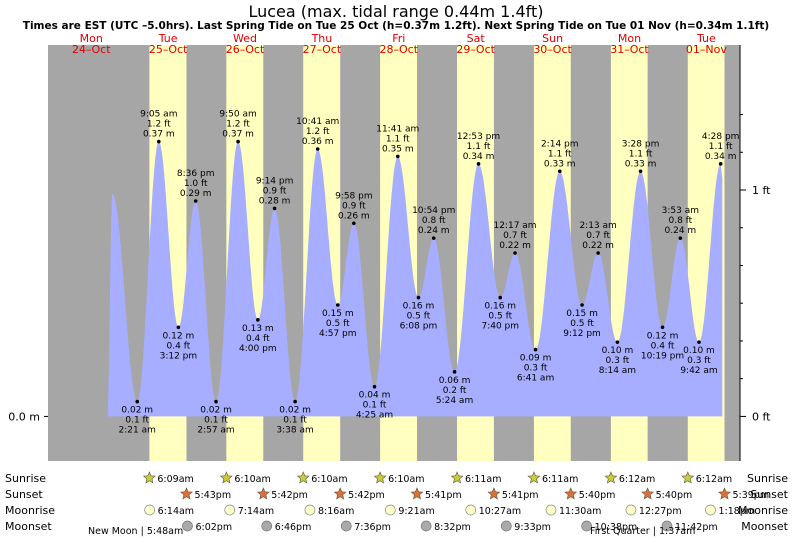  What do you see at coordinates (674, 495) in the screenshot?
I see `sunset-time: 5:40pm` at bounding box center [674, 495].